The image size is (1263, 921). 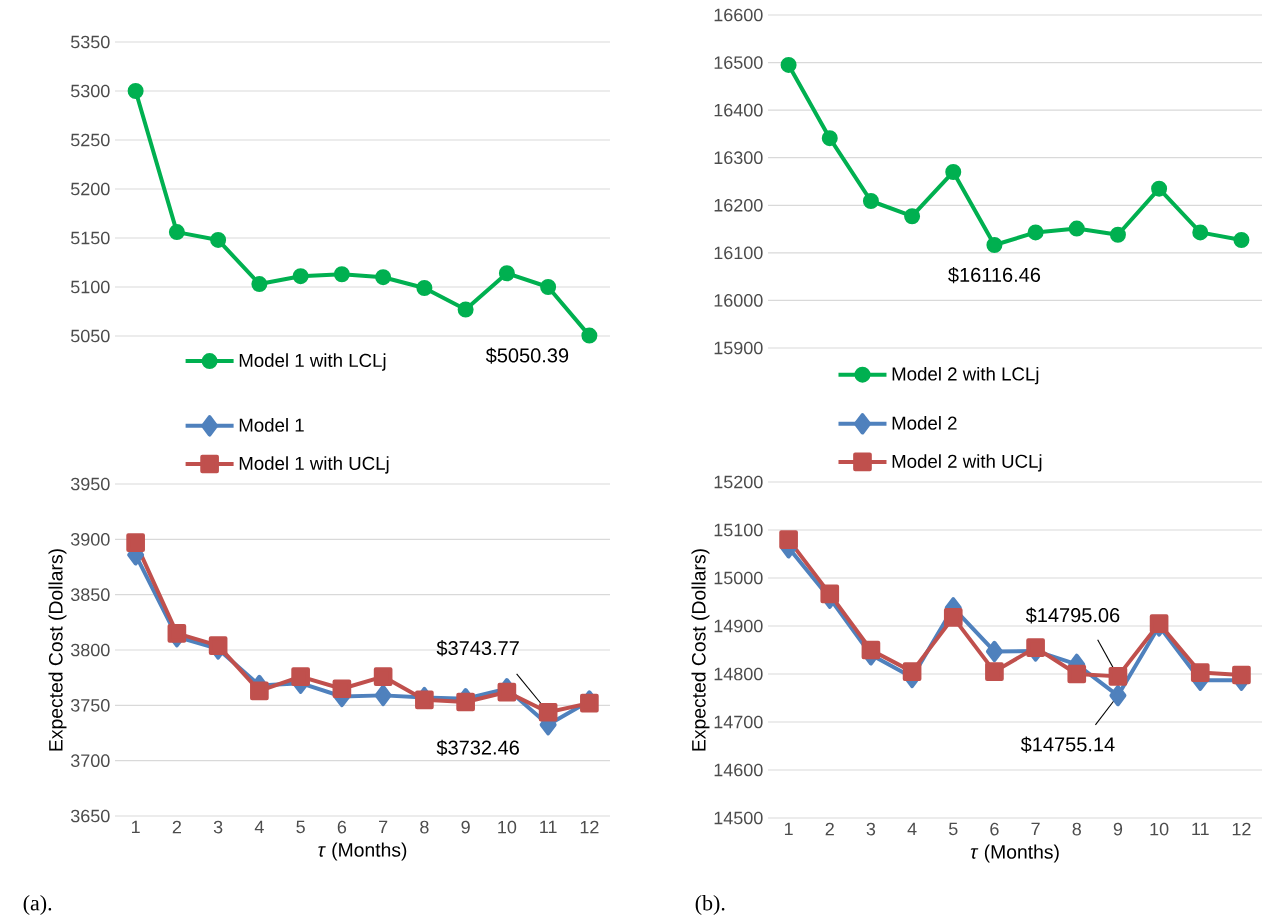 I want to click on annotation: $16116.46, so click(x=994, y=275).